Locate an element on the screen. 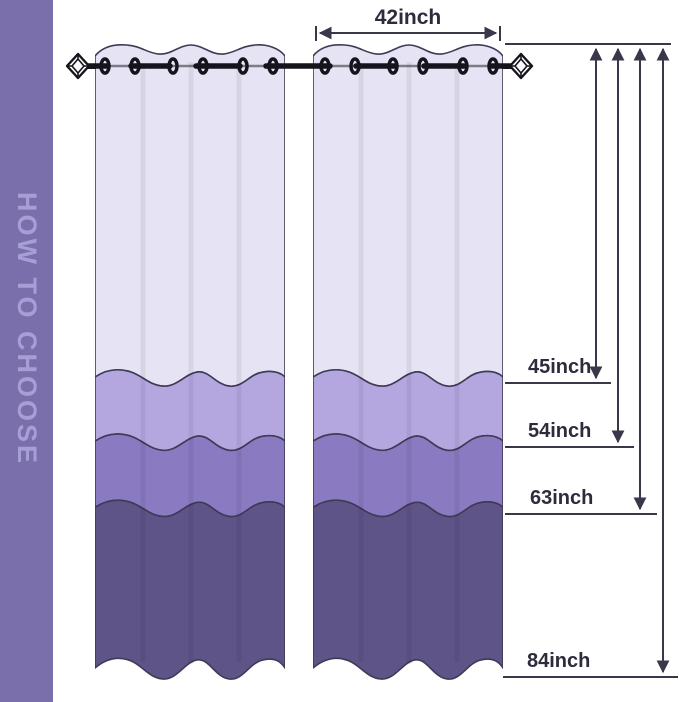  finial-diamond-left-icon is located at coordinates (80, 66).